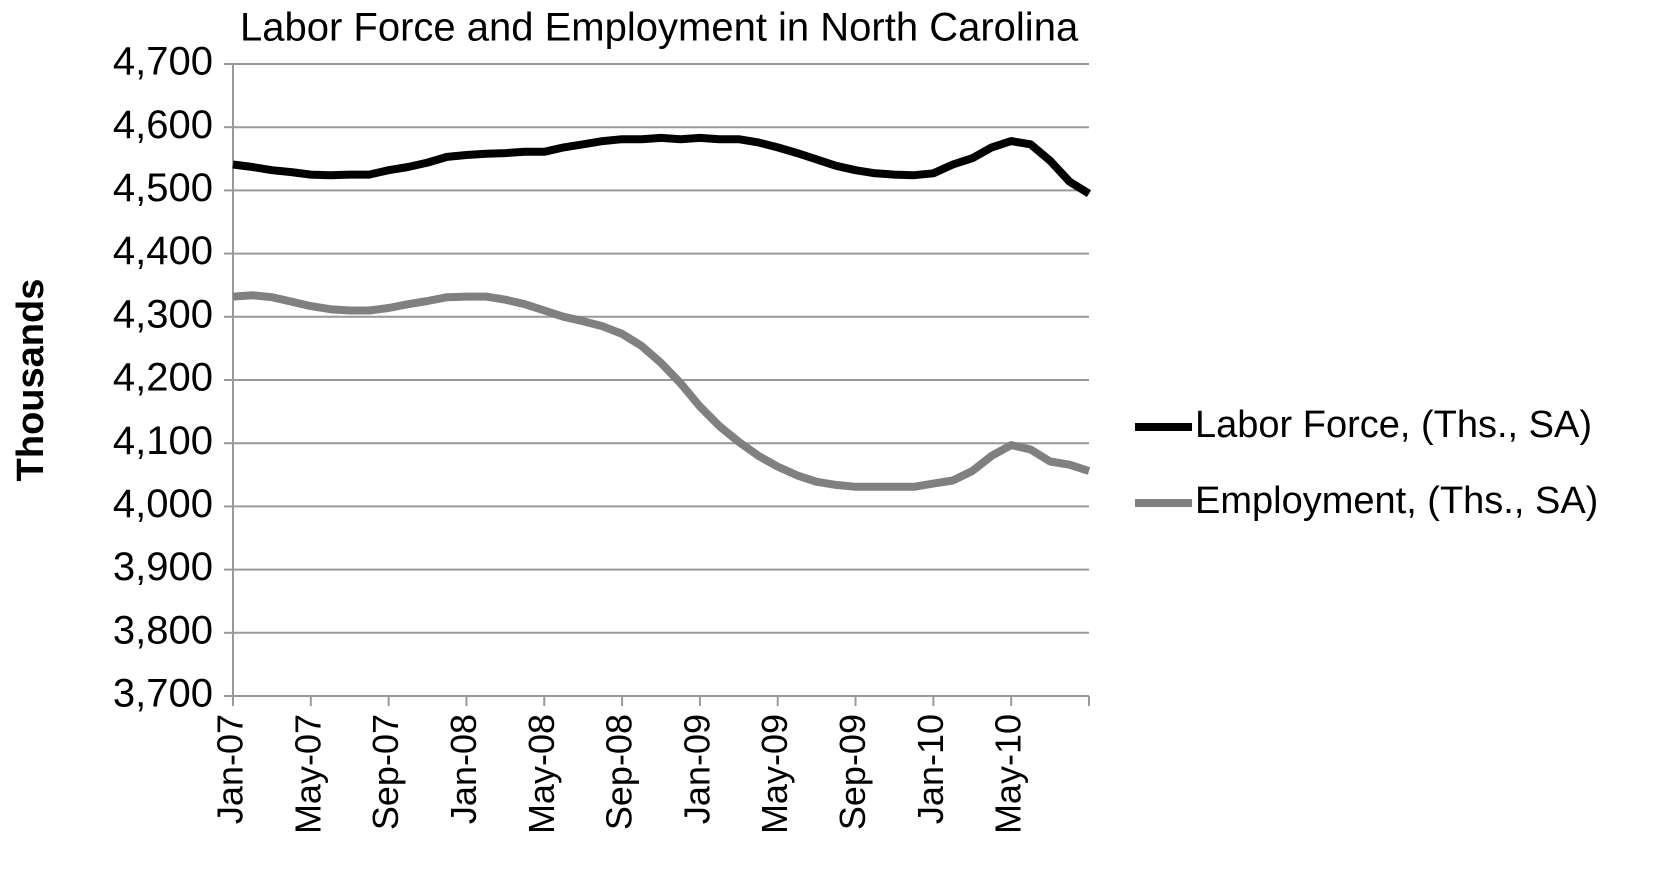 The image size is (1671, 873). I want to click on x-tick-label: Sep-07, so click(385, 772).